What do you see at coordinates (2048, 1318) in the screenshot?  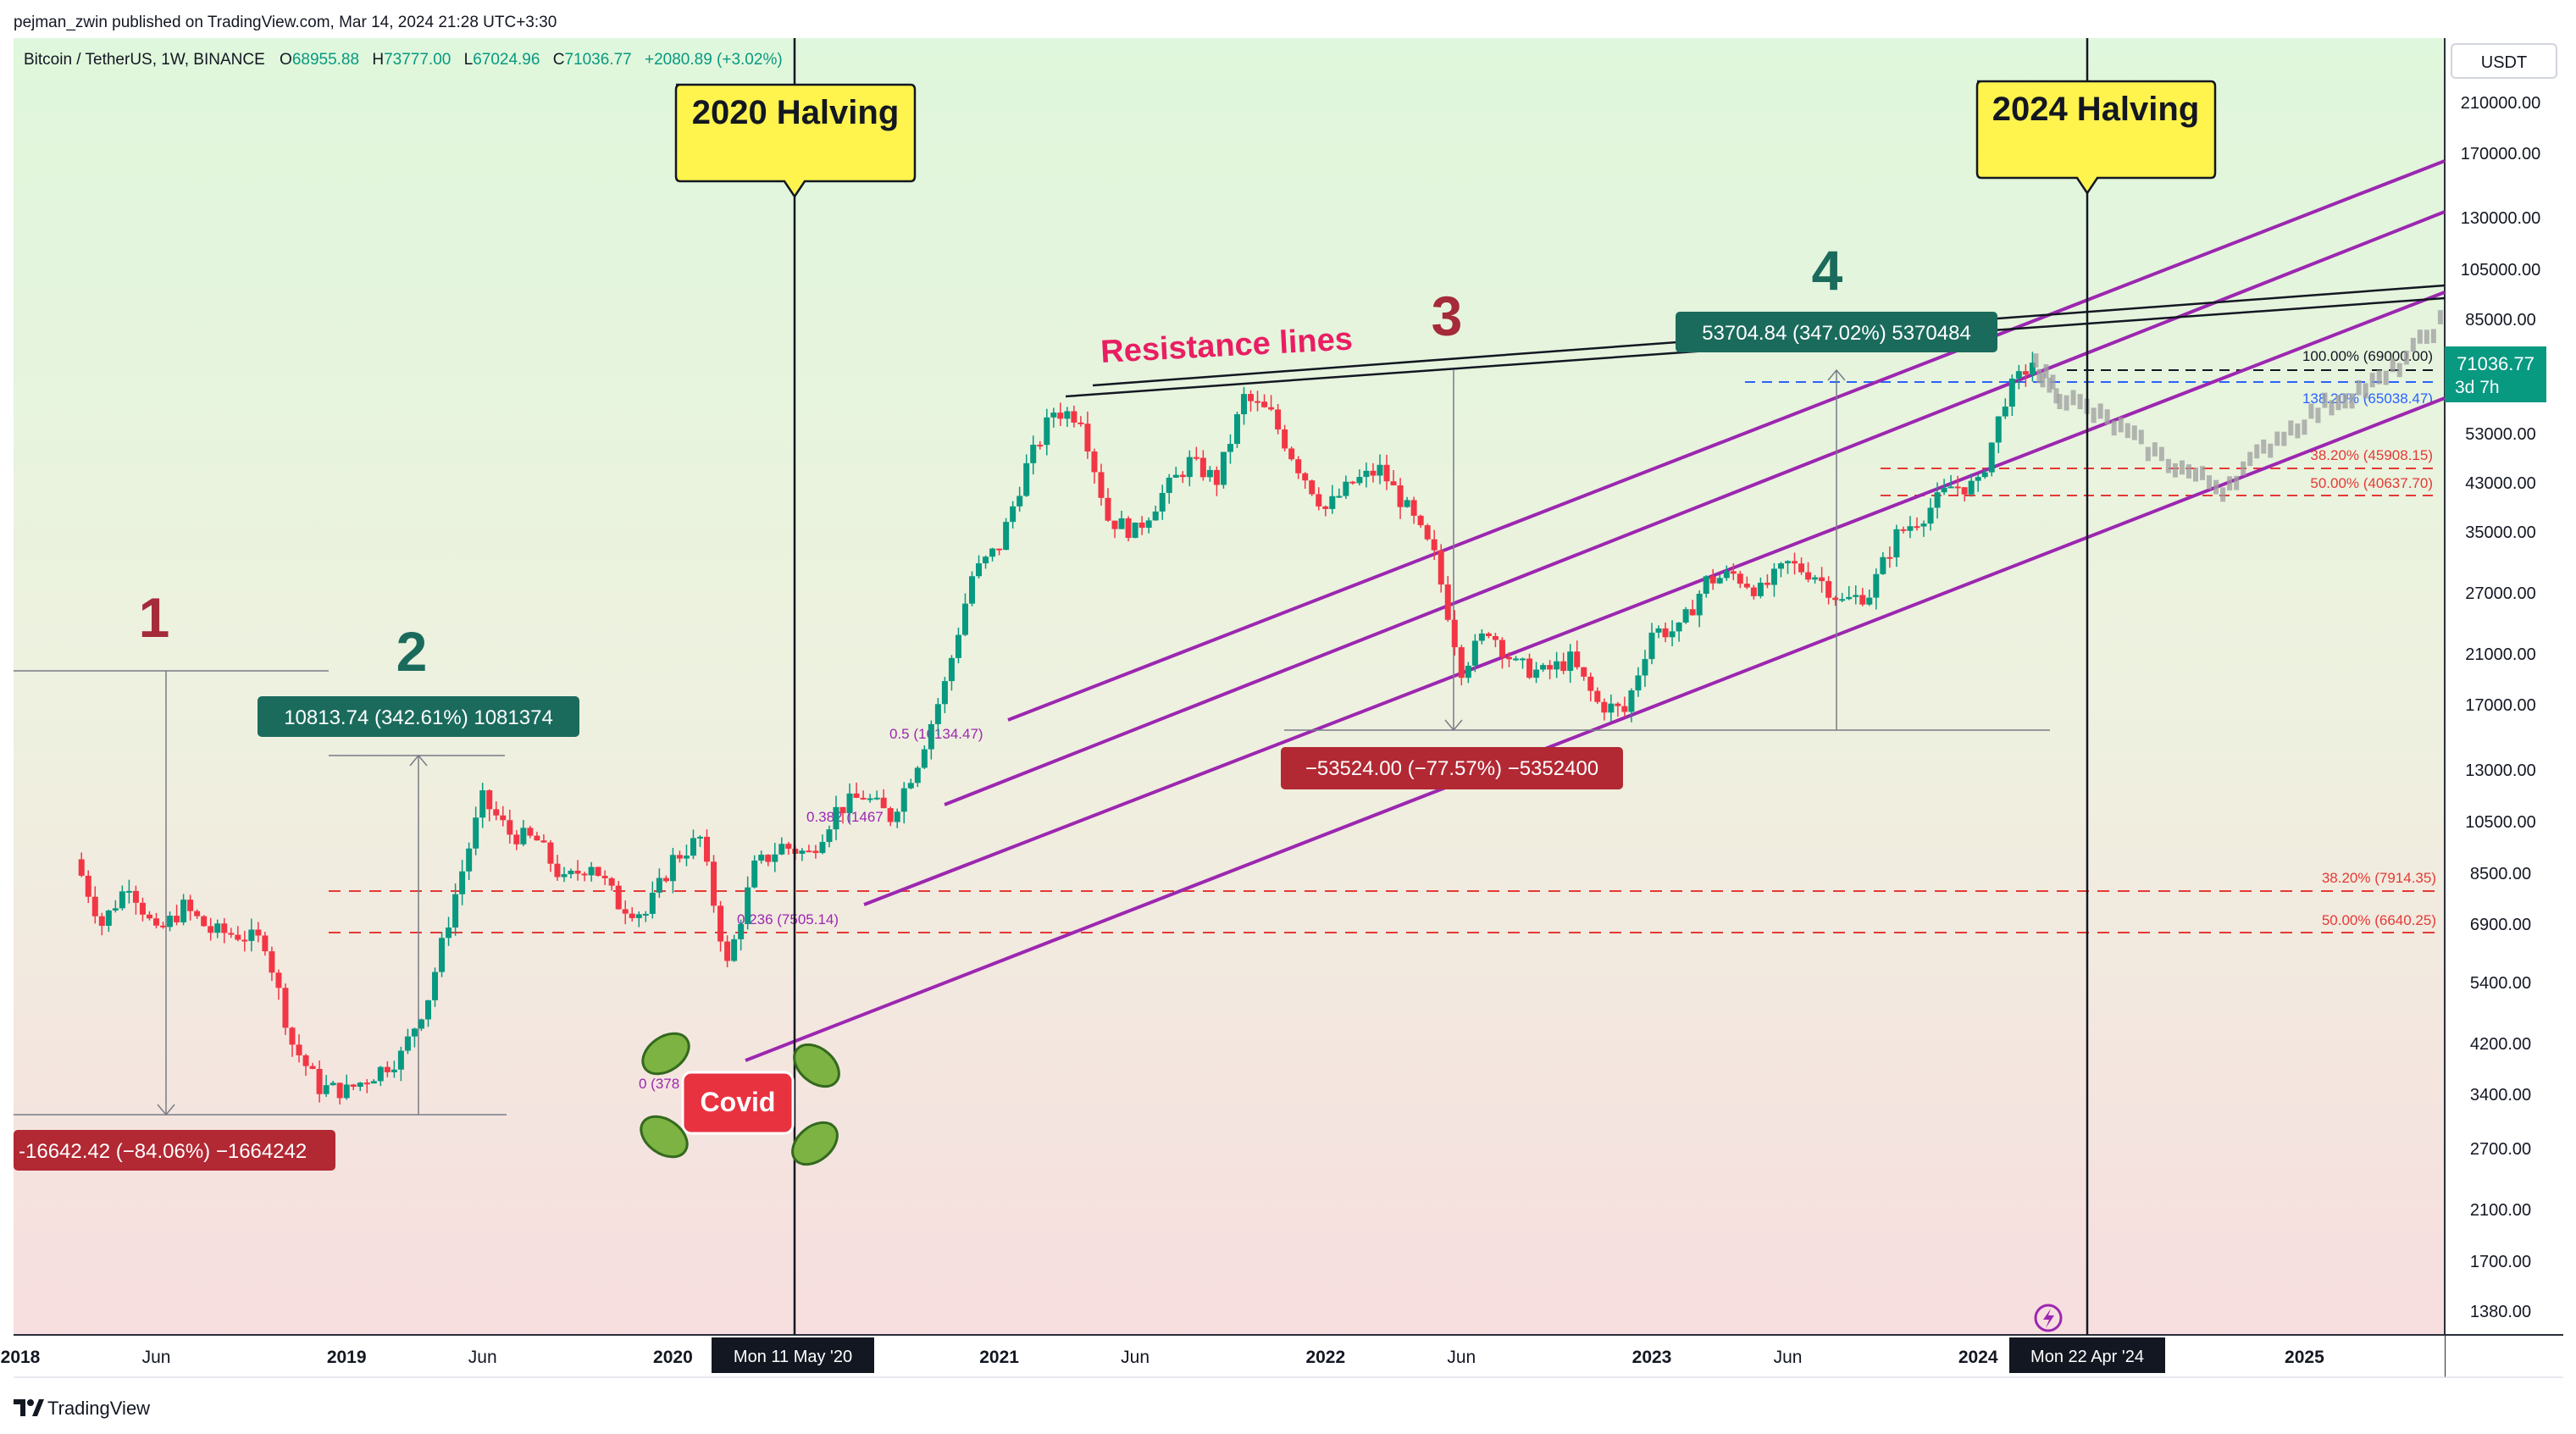 I see `replay-icon` at bounding box center [2048, 1318].